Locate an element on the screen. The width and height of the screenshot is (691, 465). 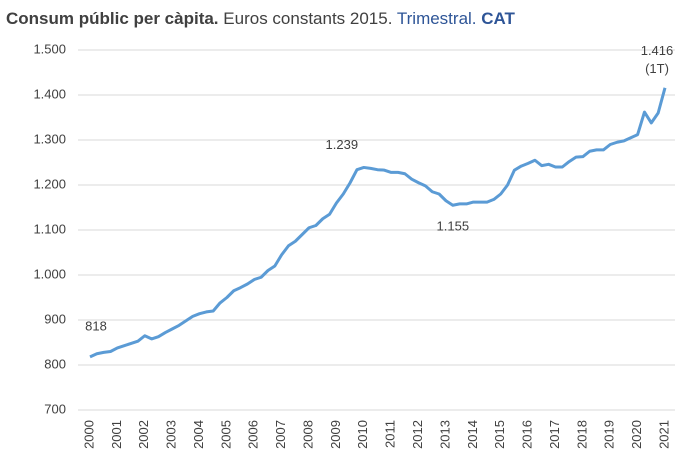
y-tick-label: 700 is located at coordinates (55, 408).